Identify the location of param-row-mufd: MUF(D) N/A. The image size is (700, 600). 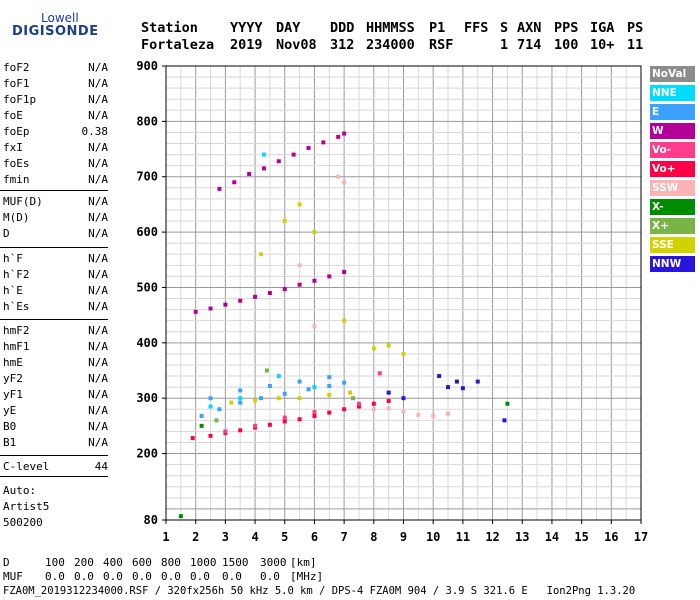
(55, 202).